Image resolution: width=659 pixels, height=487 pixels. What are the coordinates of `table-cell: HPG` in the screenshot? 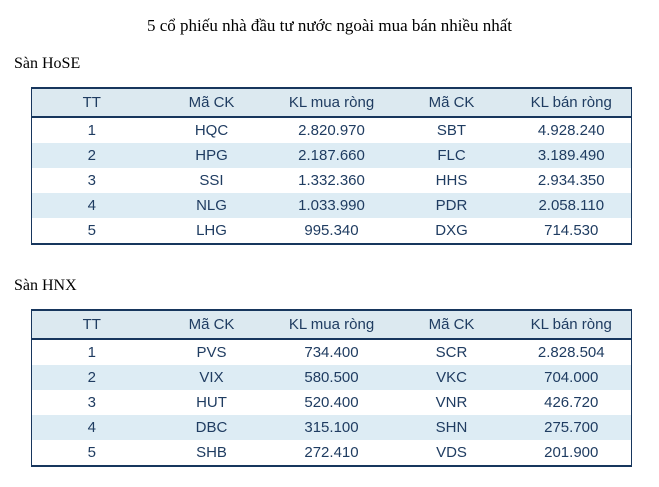 It's located at (211, 155).